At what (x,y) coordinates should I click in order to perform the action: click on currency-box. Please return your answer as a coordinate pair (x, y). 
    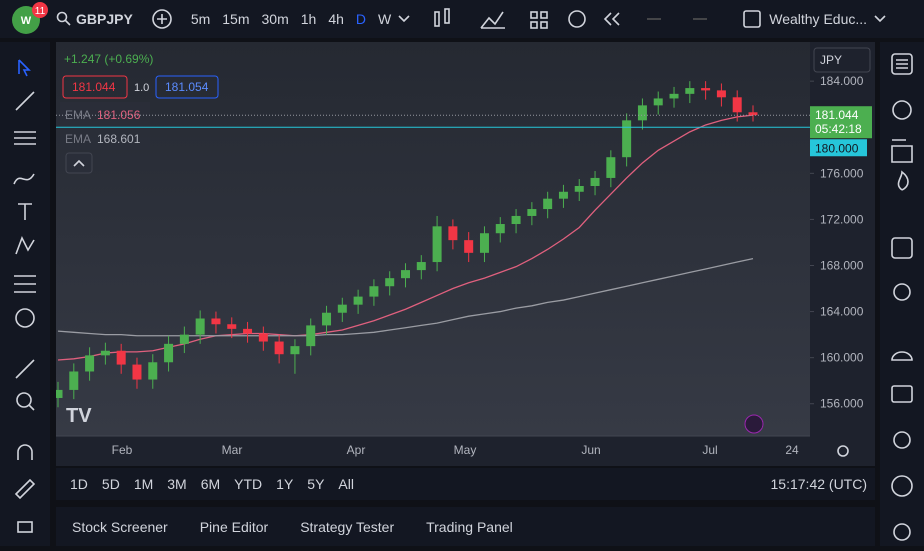
    Looking at the image, I should click on (842, 60).